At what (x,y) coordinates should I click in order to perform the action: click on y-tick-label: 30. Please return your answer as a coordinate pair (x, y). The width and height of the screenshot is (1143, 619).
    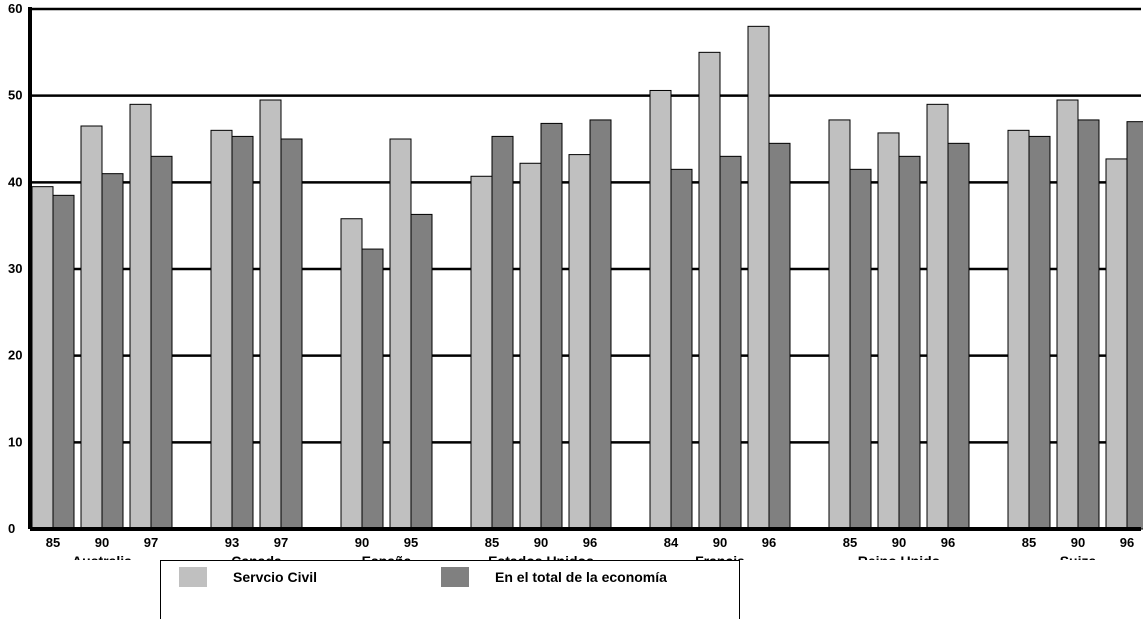
    Looking at the image, I should click on (15, 268).